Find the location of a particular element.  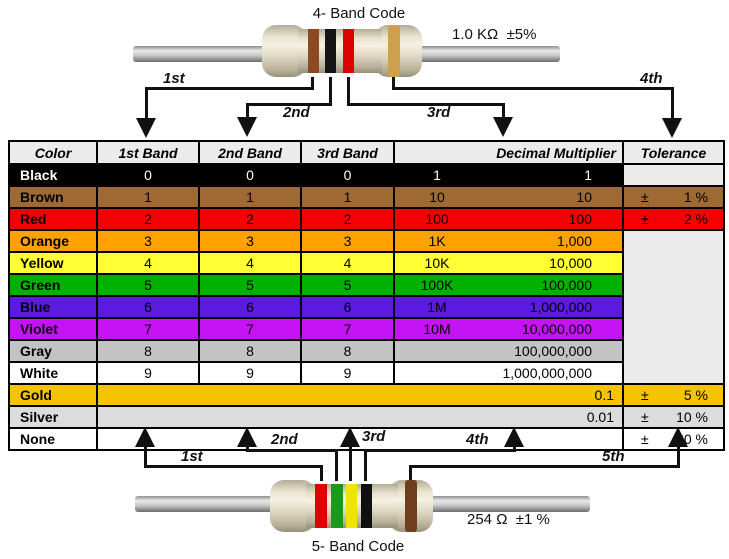

band2-value: 9 is located at coordinates (250, 373).